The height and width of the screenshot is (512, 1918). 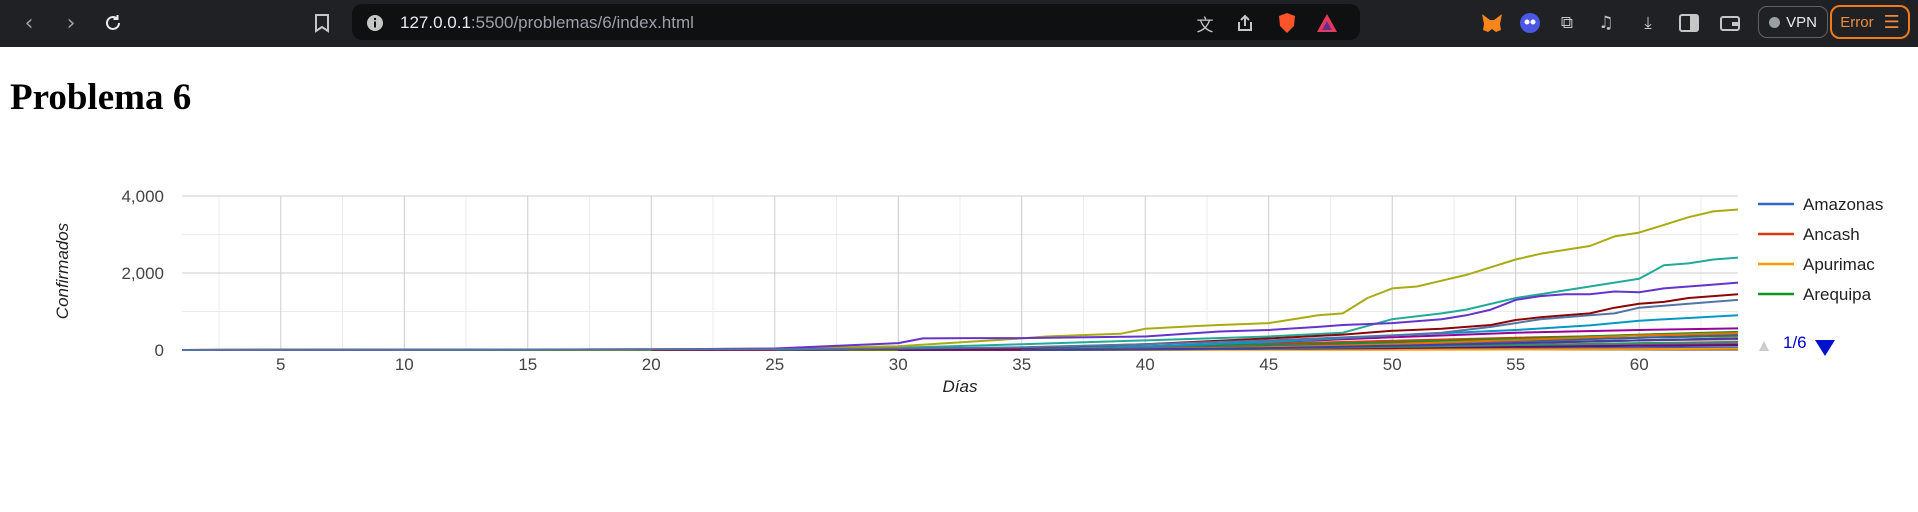 I want to click on error-menu-button: Error ☰, so click(x=1870, y=22).